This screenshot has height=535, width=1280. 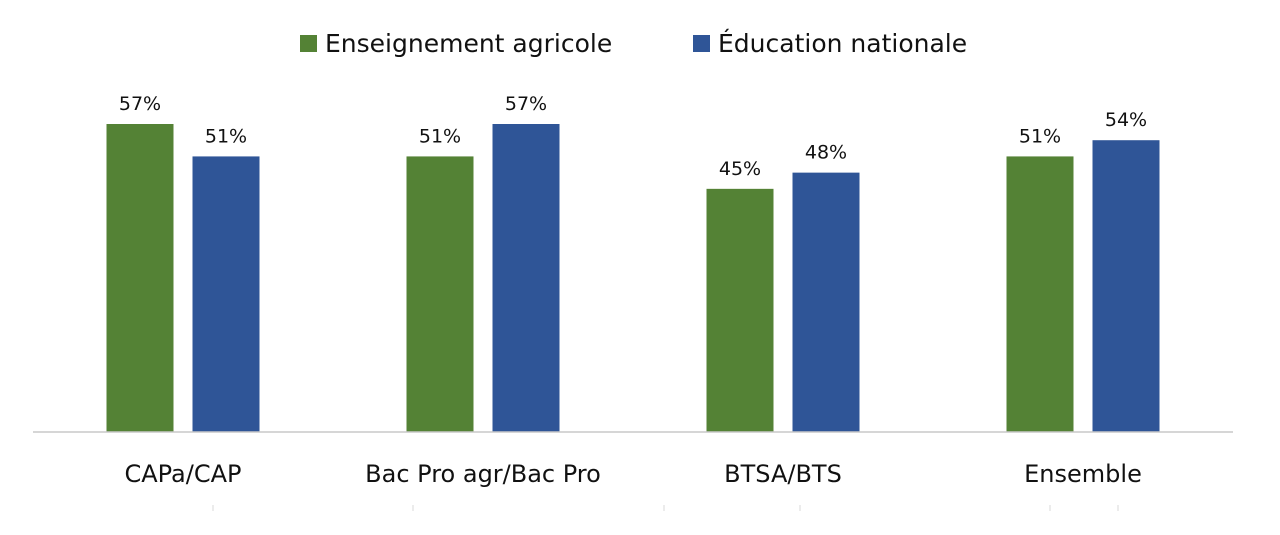 What do you see at coordinates (308, 43) in the screenshot?
I see `legend-swatch-enseignement-agricole` at bounding box center [308, 43].